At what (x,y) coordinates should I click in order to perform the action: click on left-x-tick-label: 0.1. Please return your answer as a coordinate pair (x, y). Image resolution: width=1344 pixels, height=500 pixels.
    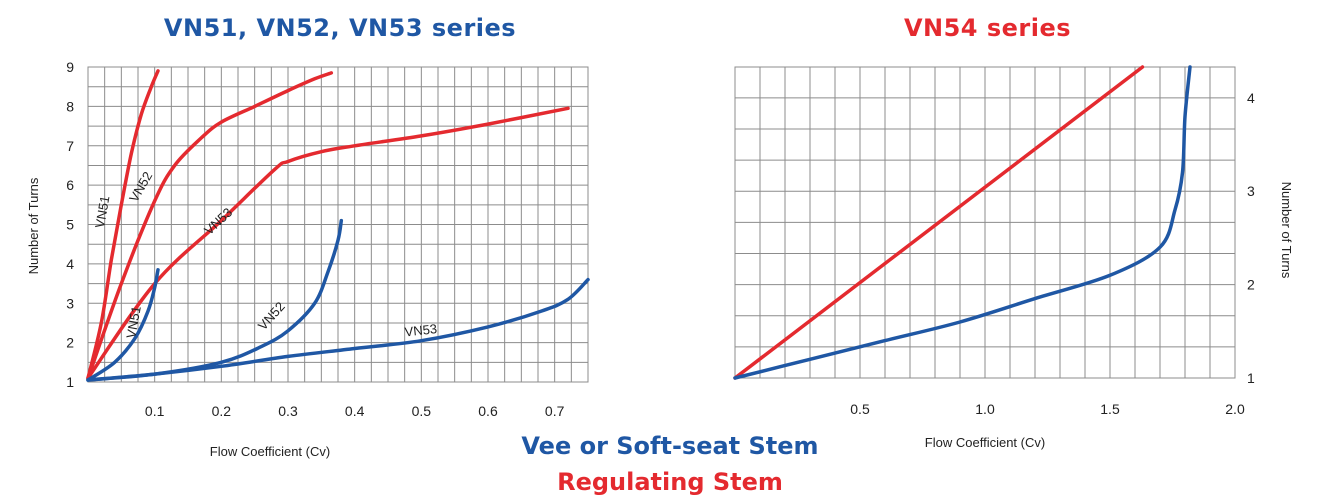
    Looking at the image, I should click on (155, 411).